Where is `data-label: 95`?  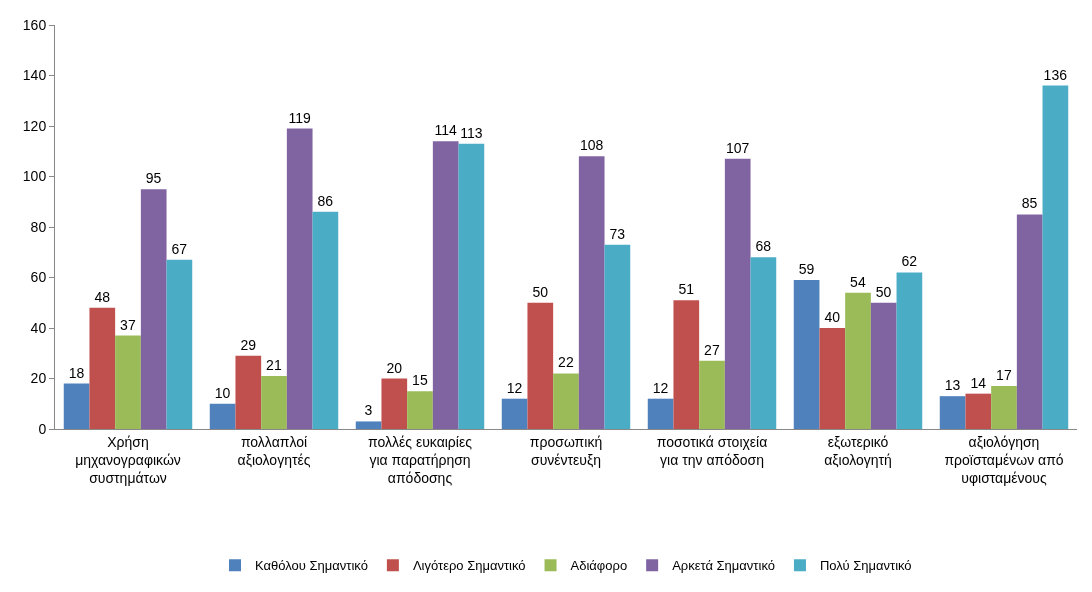
data-label: 95 is located at coordinates (153, 178).